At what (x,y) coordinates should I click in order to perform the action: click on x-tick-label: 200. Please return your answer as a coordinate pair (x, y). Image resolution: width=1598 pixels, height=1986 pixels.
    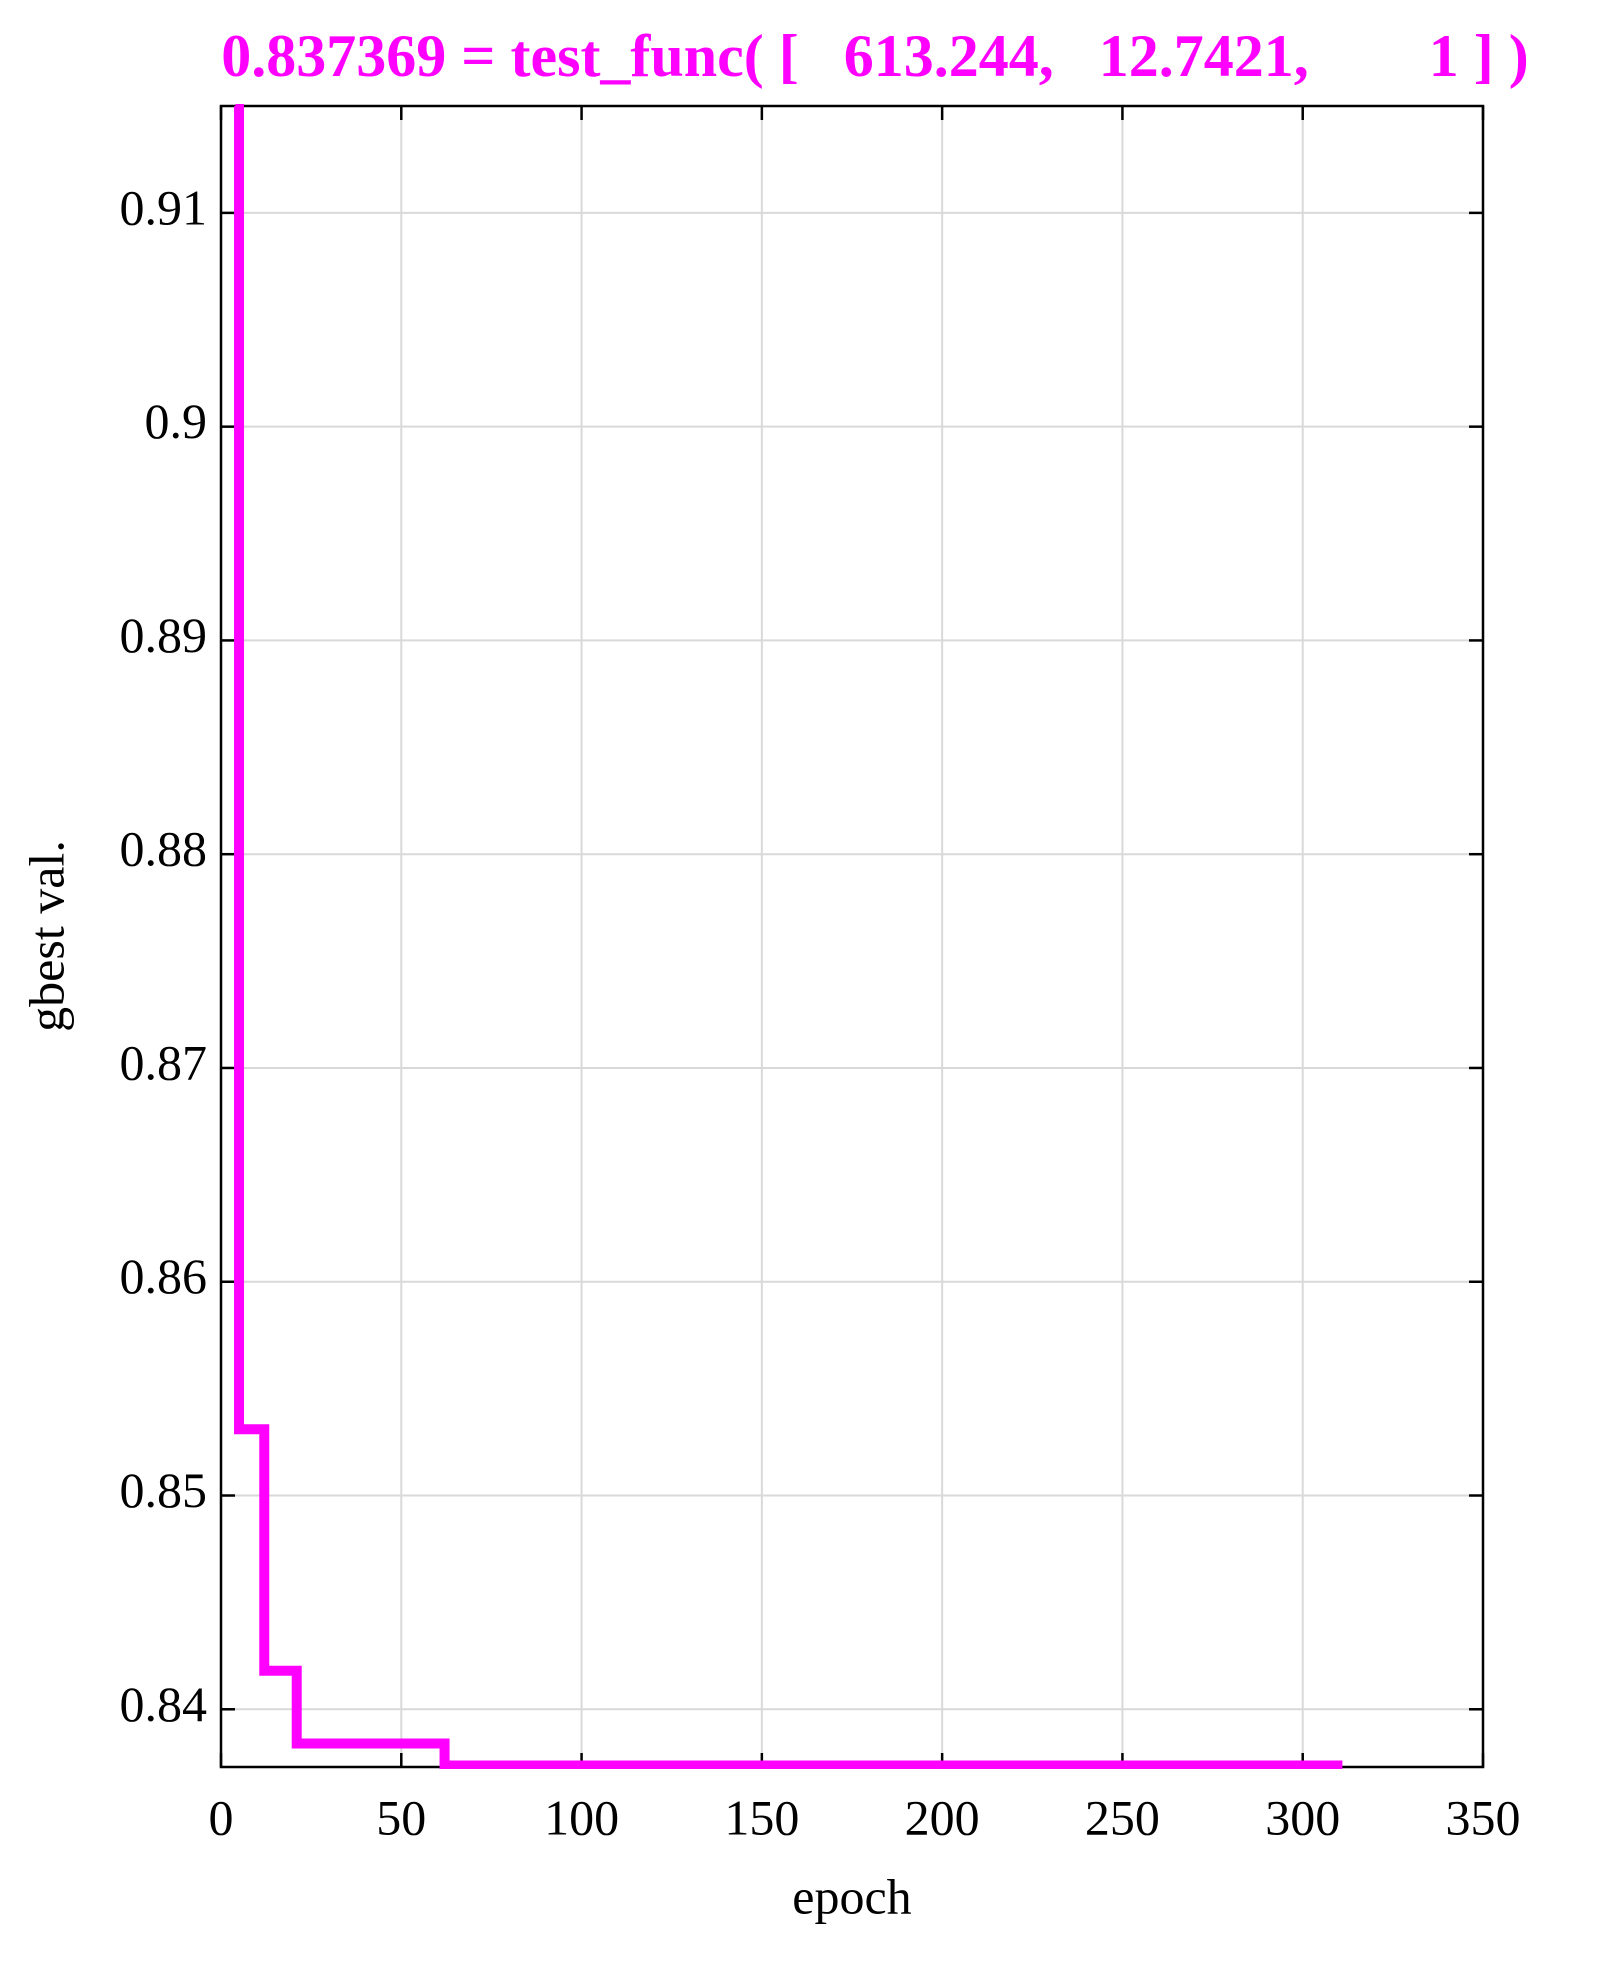
    Looking at the image, I should click on (942, 1817).